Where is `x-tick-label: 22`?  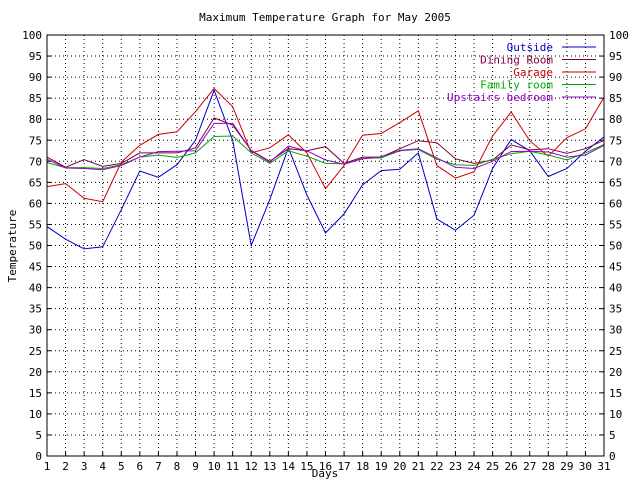 x-tick-label: 22 is located at coordinates (436, 466).